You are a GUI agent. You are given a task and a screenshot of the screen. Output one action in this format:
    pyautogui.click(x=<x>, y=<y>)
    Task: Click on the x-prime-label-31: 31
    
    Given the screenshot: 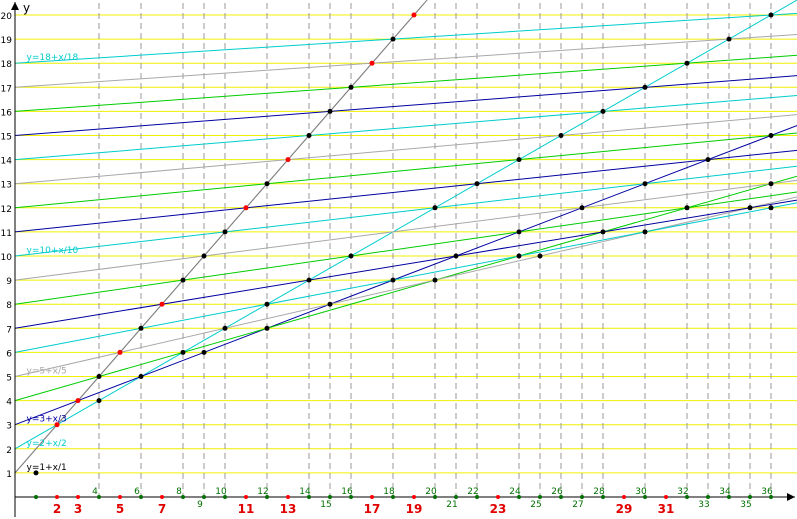 What is the action you would take?
    pyautogui.click(x=666, y=509)
    